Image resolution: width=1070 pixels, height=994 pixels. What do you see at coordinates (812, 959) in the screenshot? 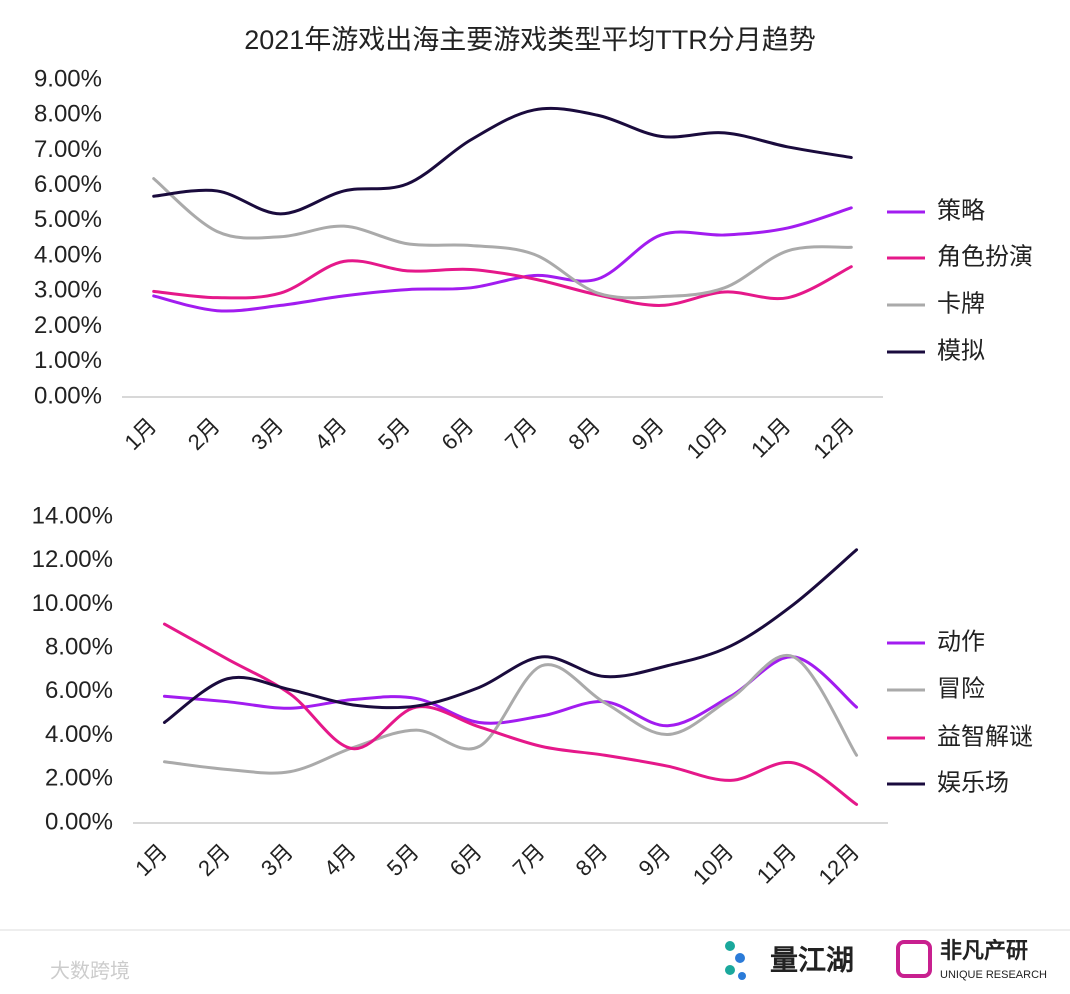
I see `logo-text: 量江湖` at bounding box center [812, 959].